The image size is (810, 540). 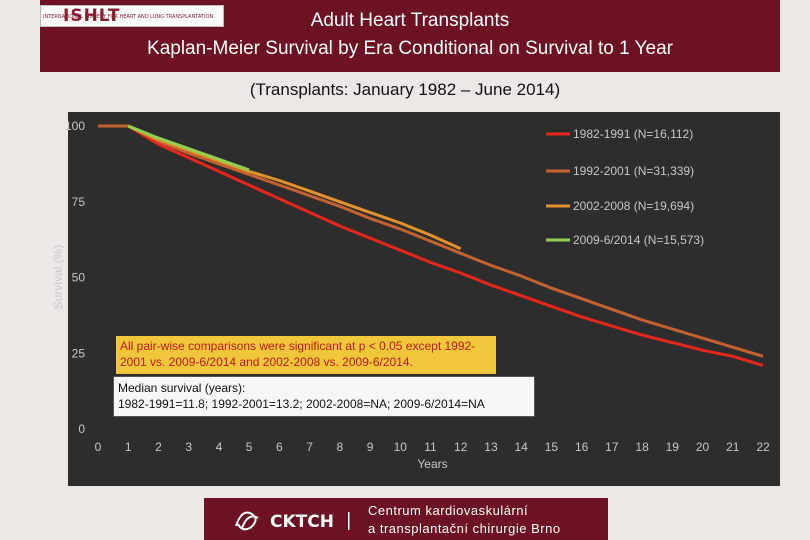 I want to click on x-tick-label: 20, so click(x=703, y=447).